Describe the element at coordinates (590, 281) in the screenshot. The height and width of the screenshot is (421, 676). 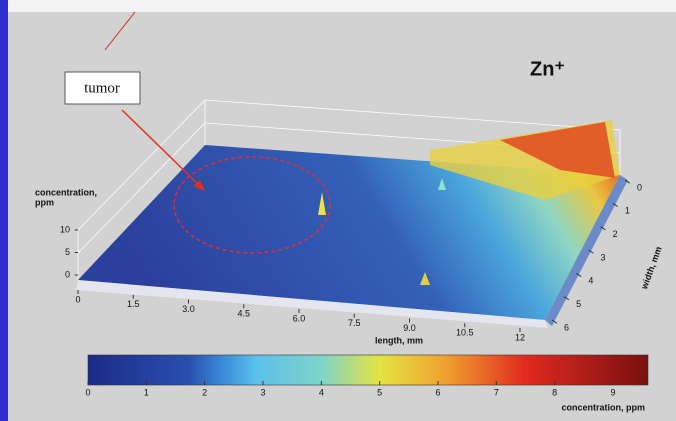
I see `y-tick-label: 4` at that location.